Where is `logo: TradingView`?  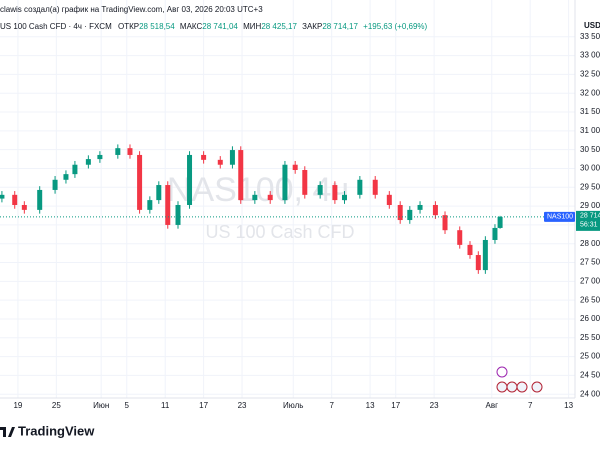 logo: TradingView is located at coordinates (47, 430).